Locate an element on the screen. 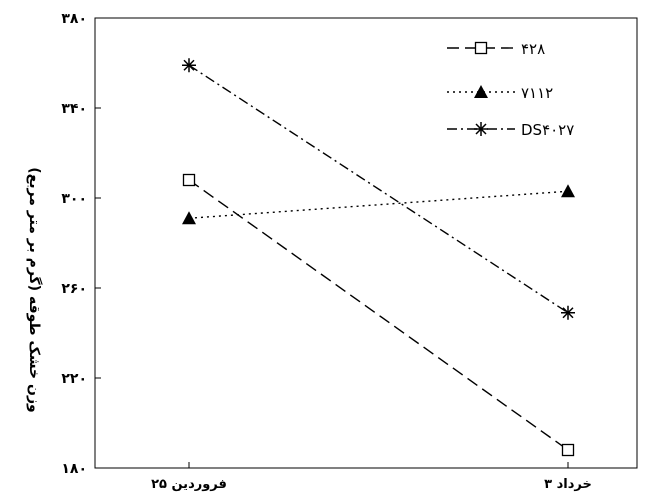 This screenshot has height=495, width=652. legend-label: ۷۱۱۲ is located at coordinates (537, 93).